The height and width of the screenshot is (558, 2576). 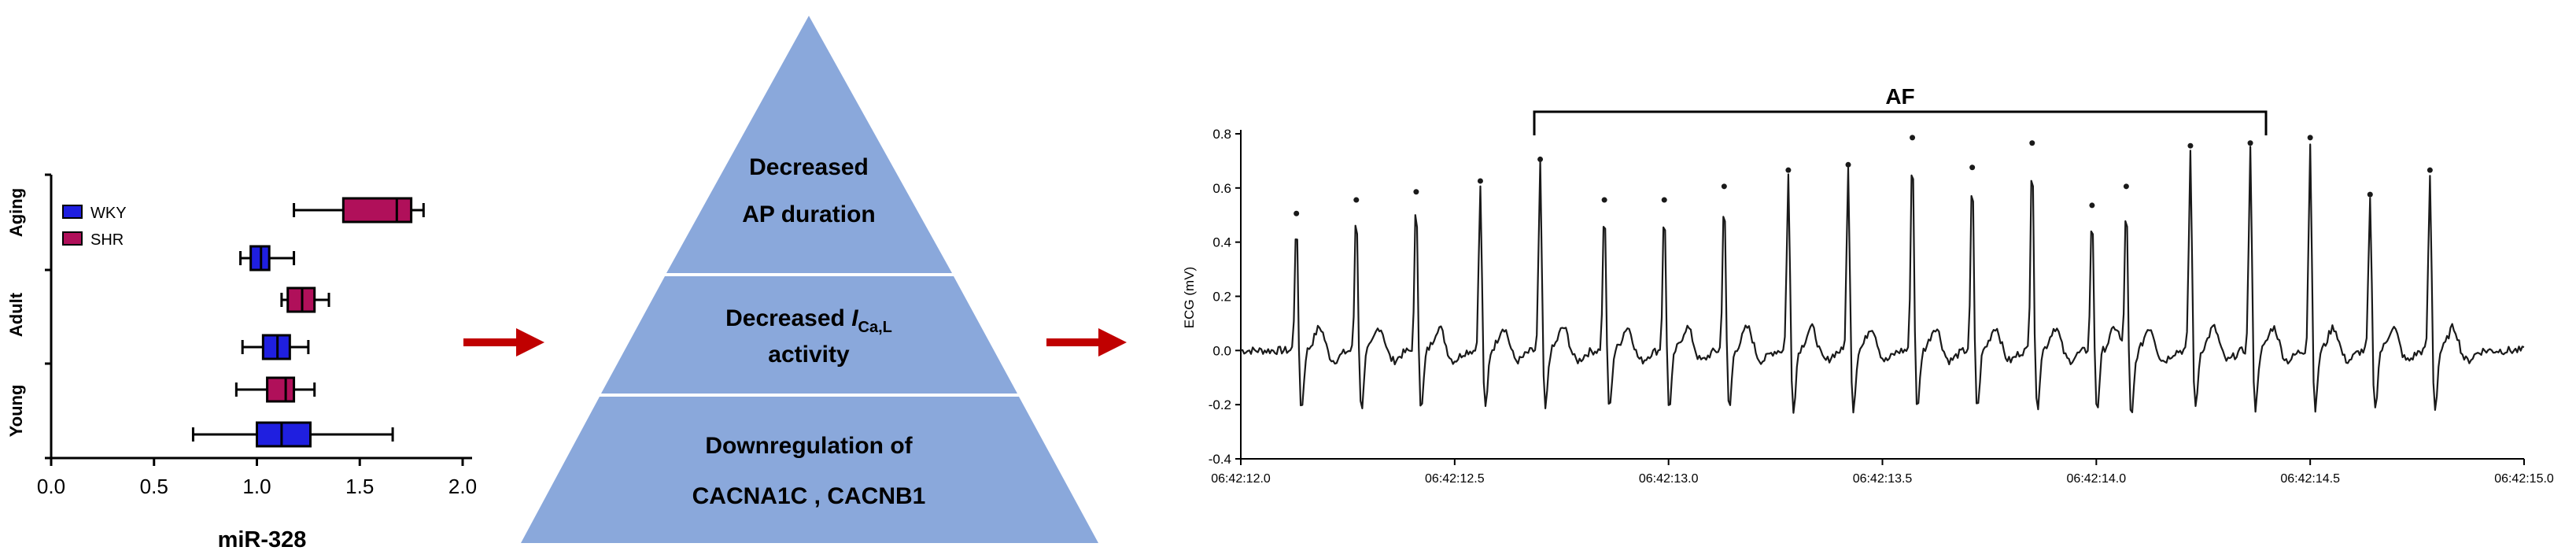 I want to click on legend-label-shr: SHR, so click(x=107, y=240).